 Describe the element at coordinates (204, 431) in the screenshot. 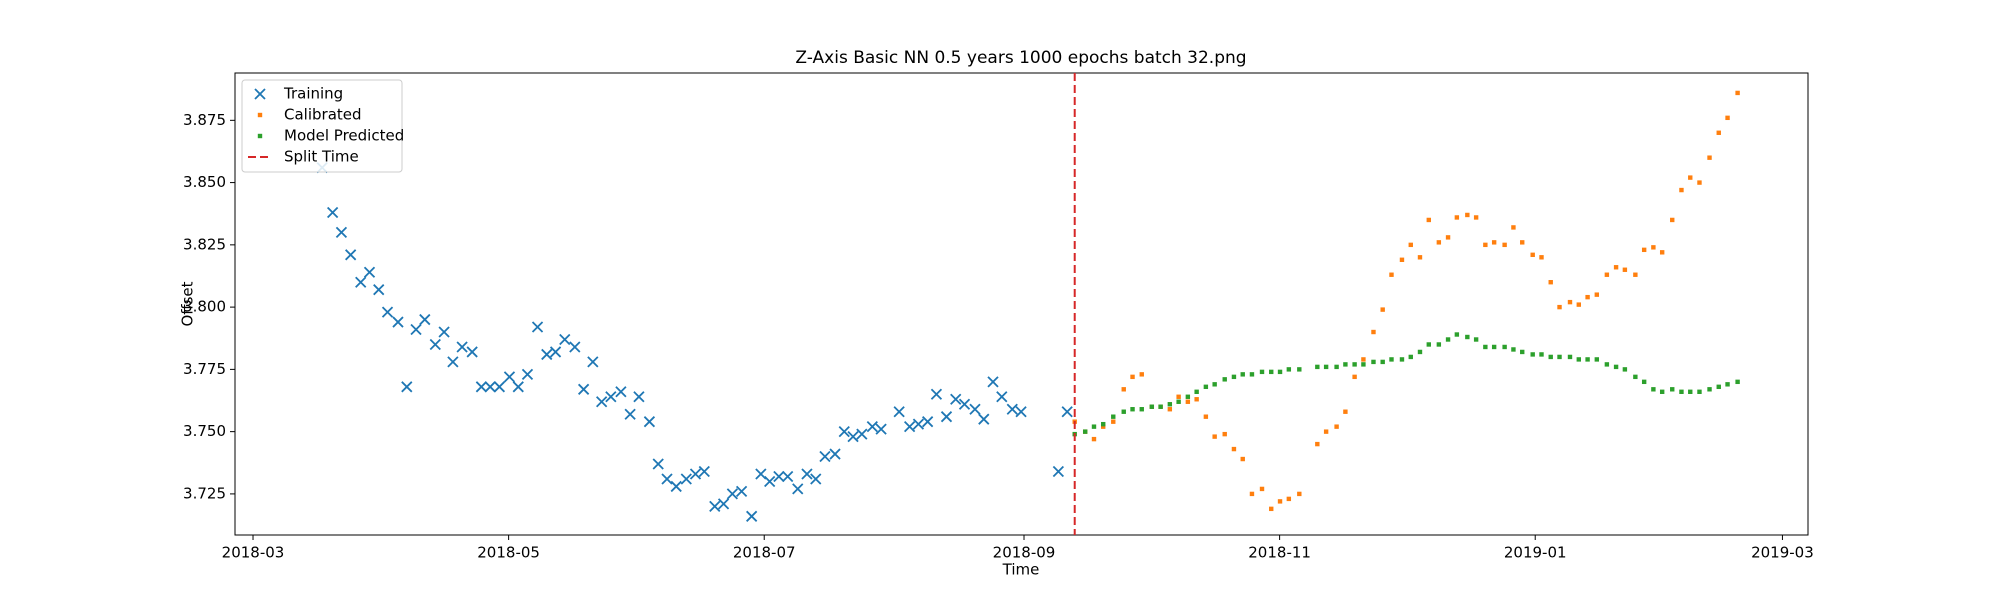

I see `y-tick-label: 3.750` at that location.